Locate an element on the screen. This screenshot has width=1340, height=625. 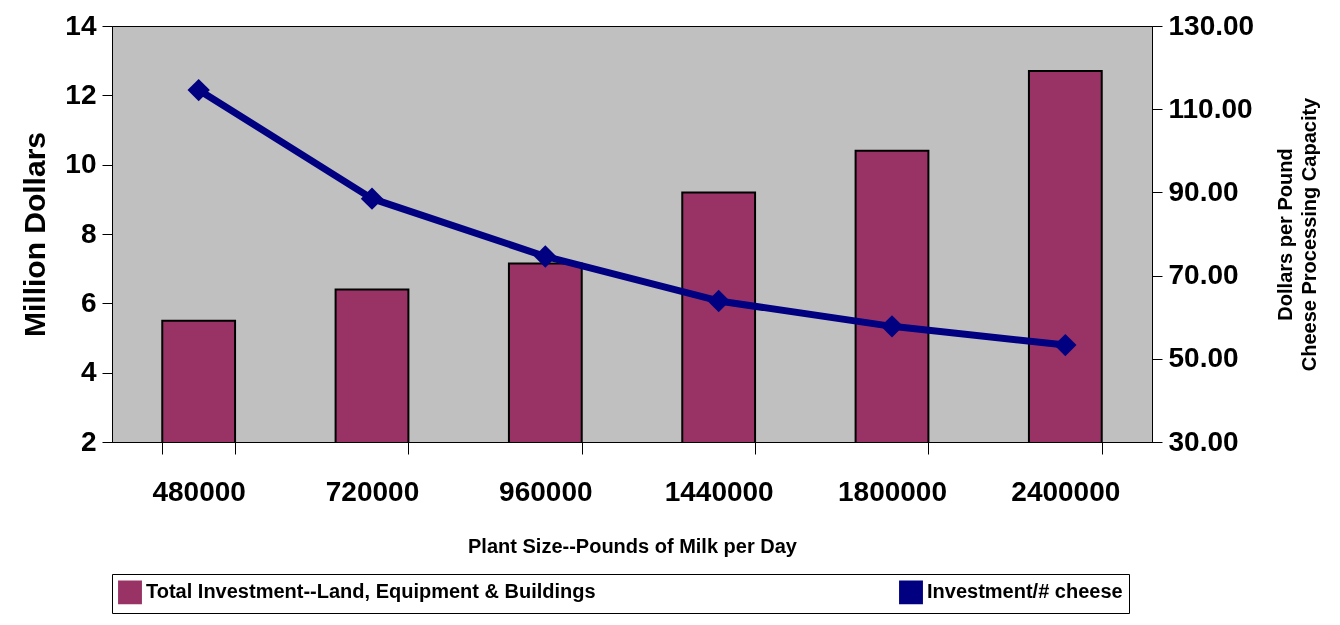
x-tick-label: 960000 is located at coordinates (546, 491).